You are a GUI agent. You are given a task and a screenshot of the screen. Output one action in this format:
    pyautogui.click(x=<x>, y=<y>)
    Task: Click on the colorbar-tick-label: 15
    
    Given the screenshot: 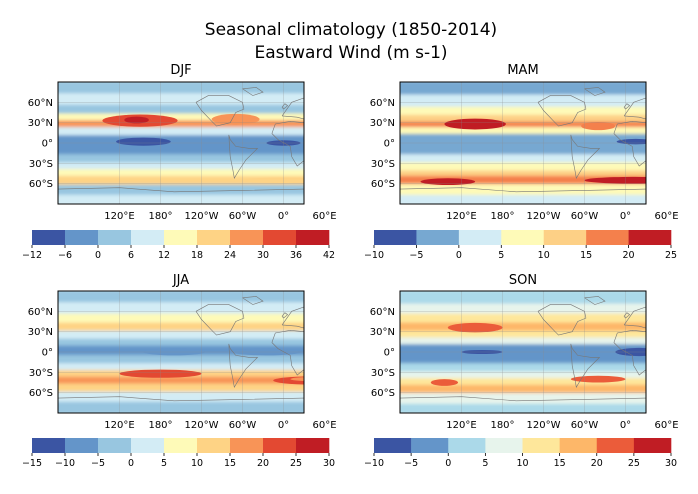 What is the action you would take?
    pyautogui.click(x=560, y=463)
    